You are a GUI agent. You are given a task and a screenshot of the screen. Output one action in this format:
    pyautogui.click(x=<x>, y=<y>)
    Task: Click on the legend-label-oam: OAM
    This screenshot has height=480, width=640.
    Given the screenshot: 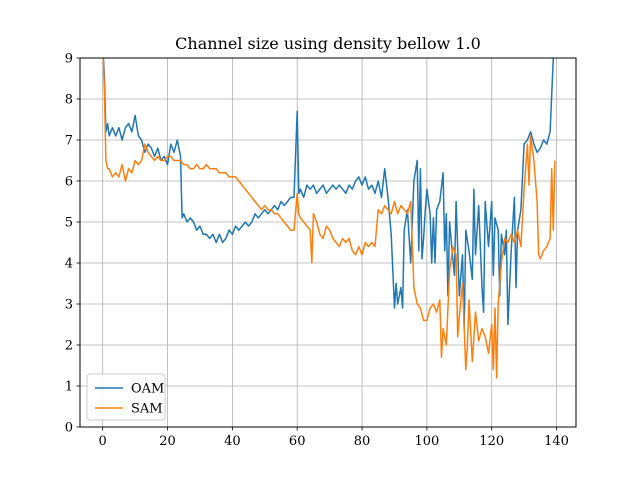 What is the action you would take?
    pyautogui.click(x=147, y=389)
    